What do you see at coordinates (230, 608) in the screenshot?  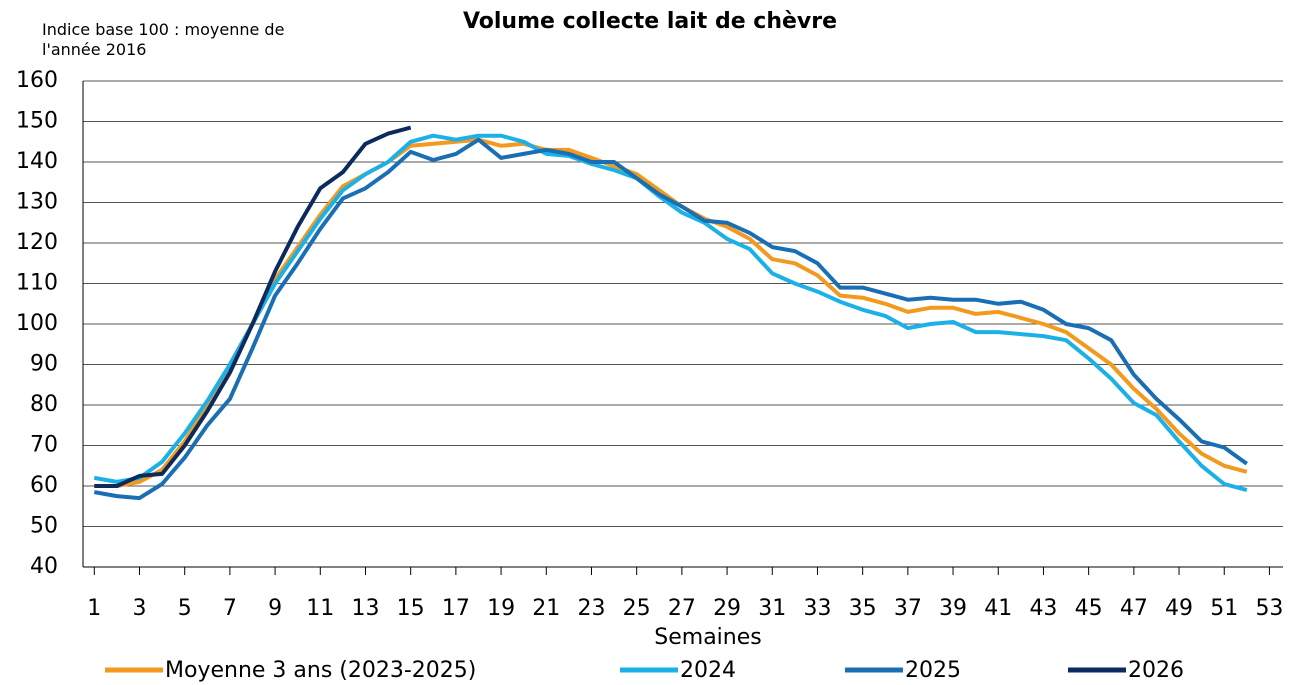 I see `x-tick-label: 7` at bounding box center [230, 608].